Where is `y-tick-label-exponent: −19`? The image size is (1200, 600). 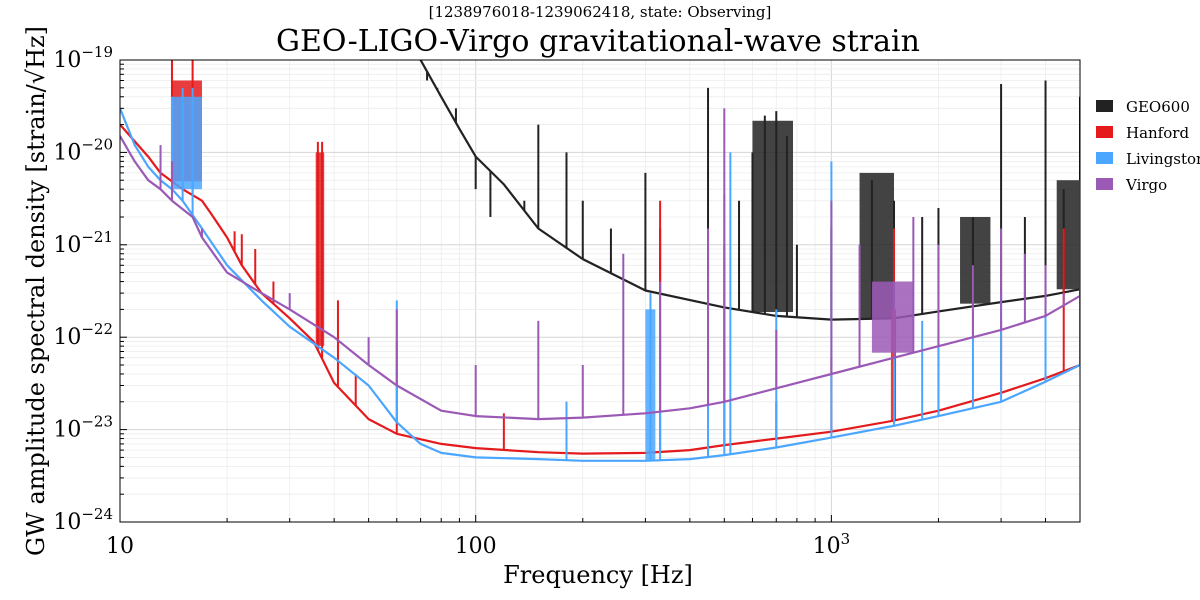 y-tick-label-exponent: −19 is located at coordinates (97, 52).